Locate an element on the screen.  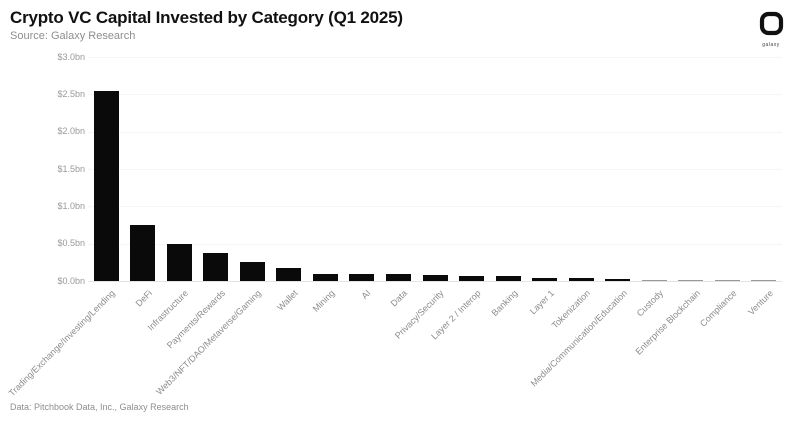
bar-custody is located at coordinates (654, 280).